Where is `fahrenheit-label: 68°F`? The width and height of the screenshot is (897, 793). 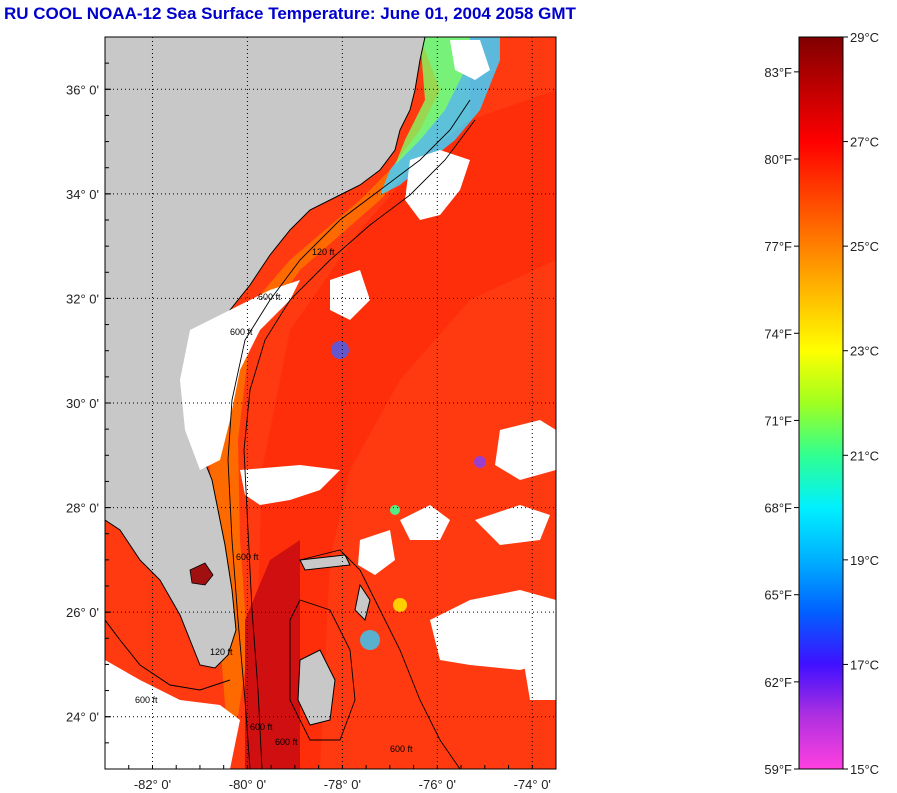
fahrenheit-label: 68°F is located at coordinates (778, 508).